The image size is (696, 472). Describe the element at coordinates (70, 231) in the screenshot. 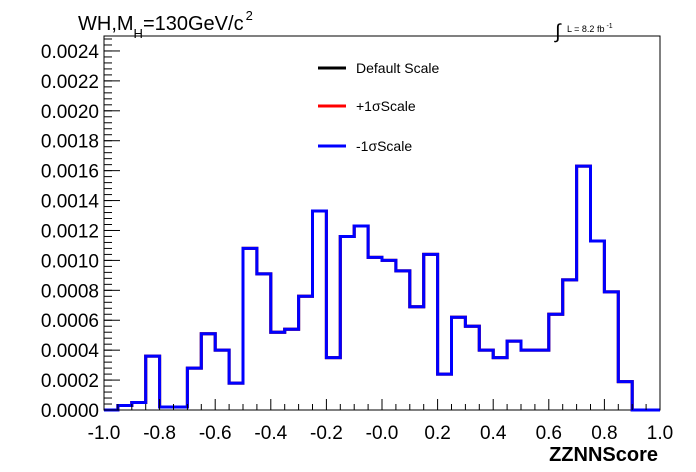

I see `y-tick-label: 0.0012` at that location.